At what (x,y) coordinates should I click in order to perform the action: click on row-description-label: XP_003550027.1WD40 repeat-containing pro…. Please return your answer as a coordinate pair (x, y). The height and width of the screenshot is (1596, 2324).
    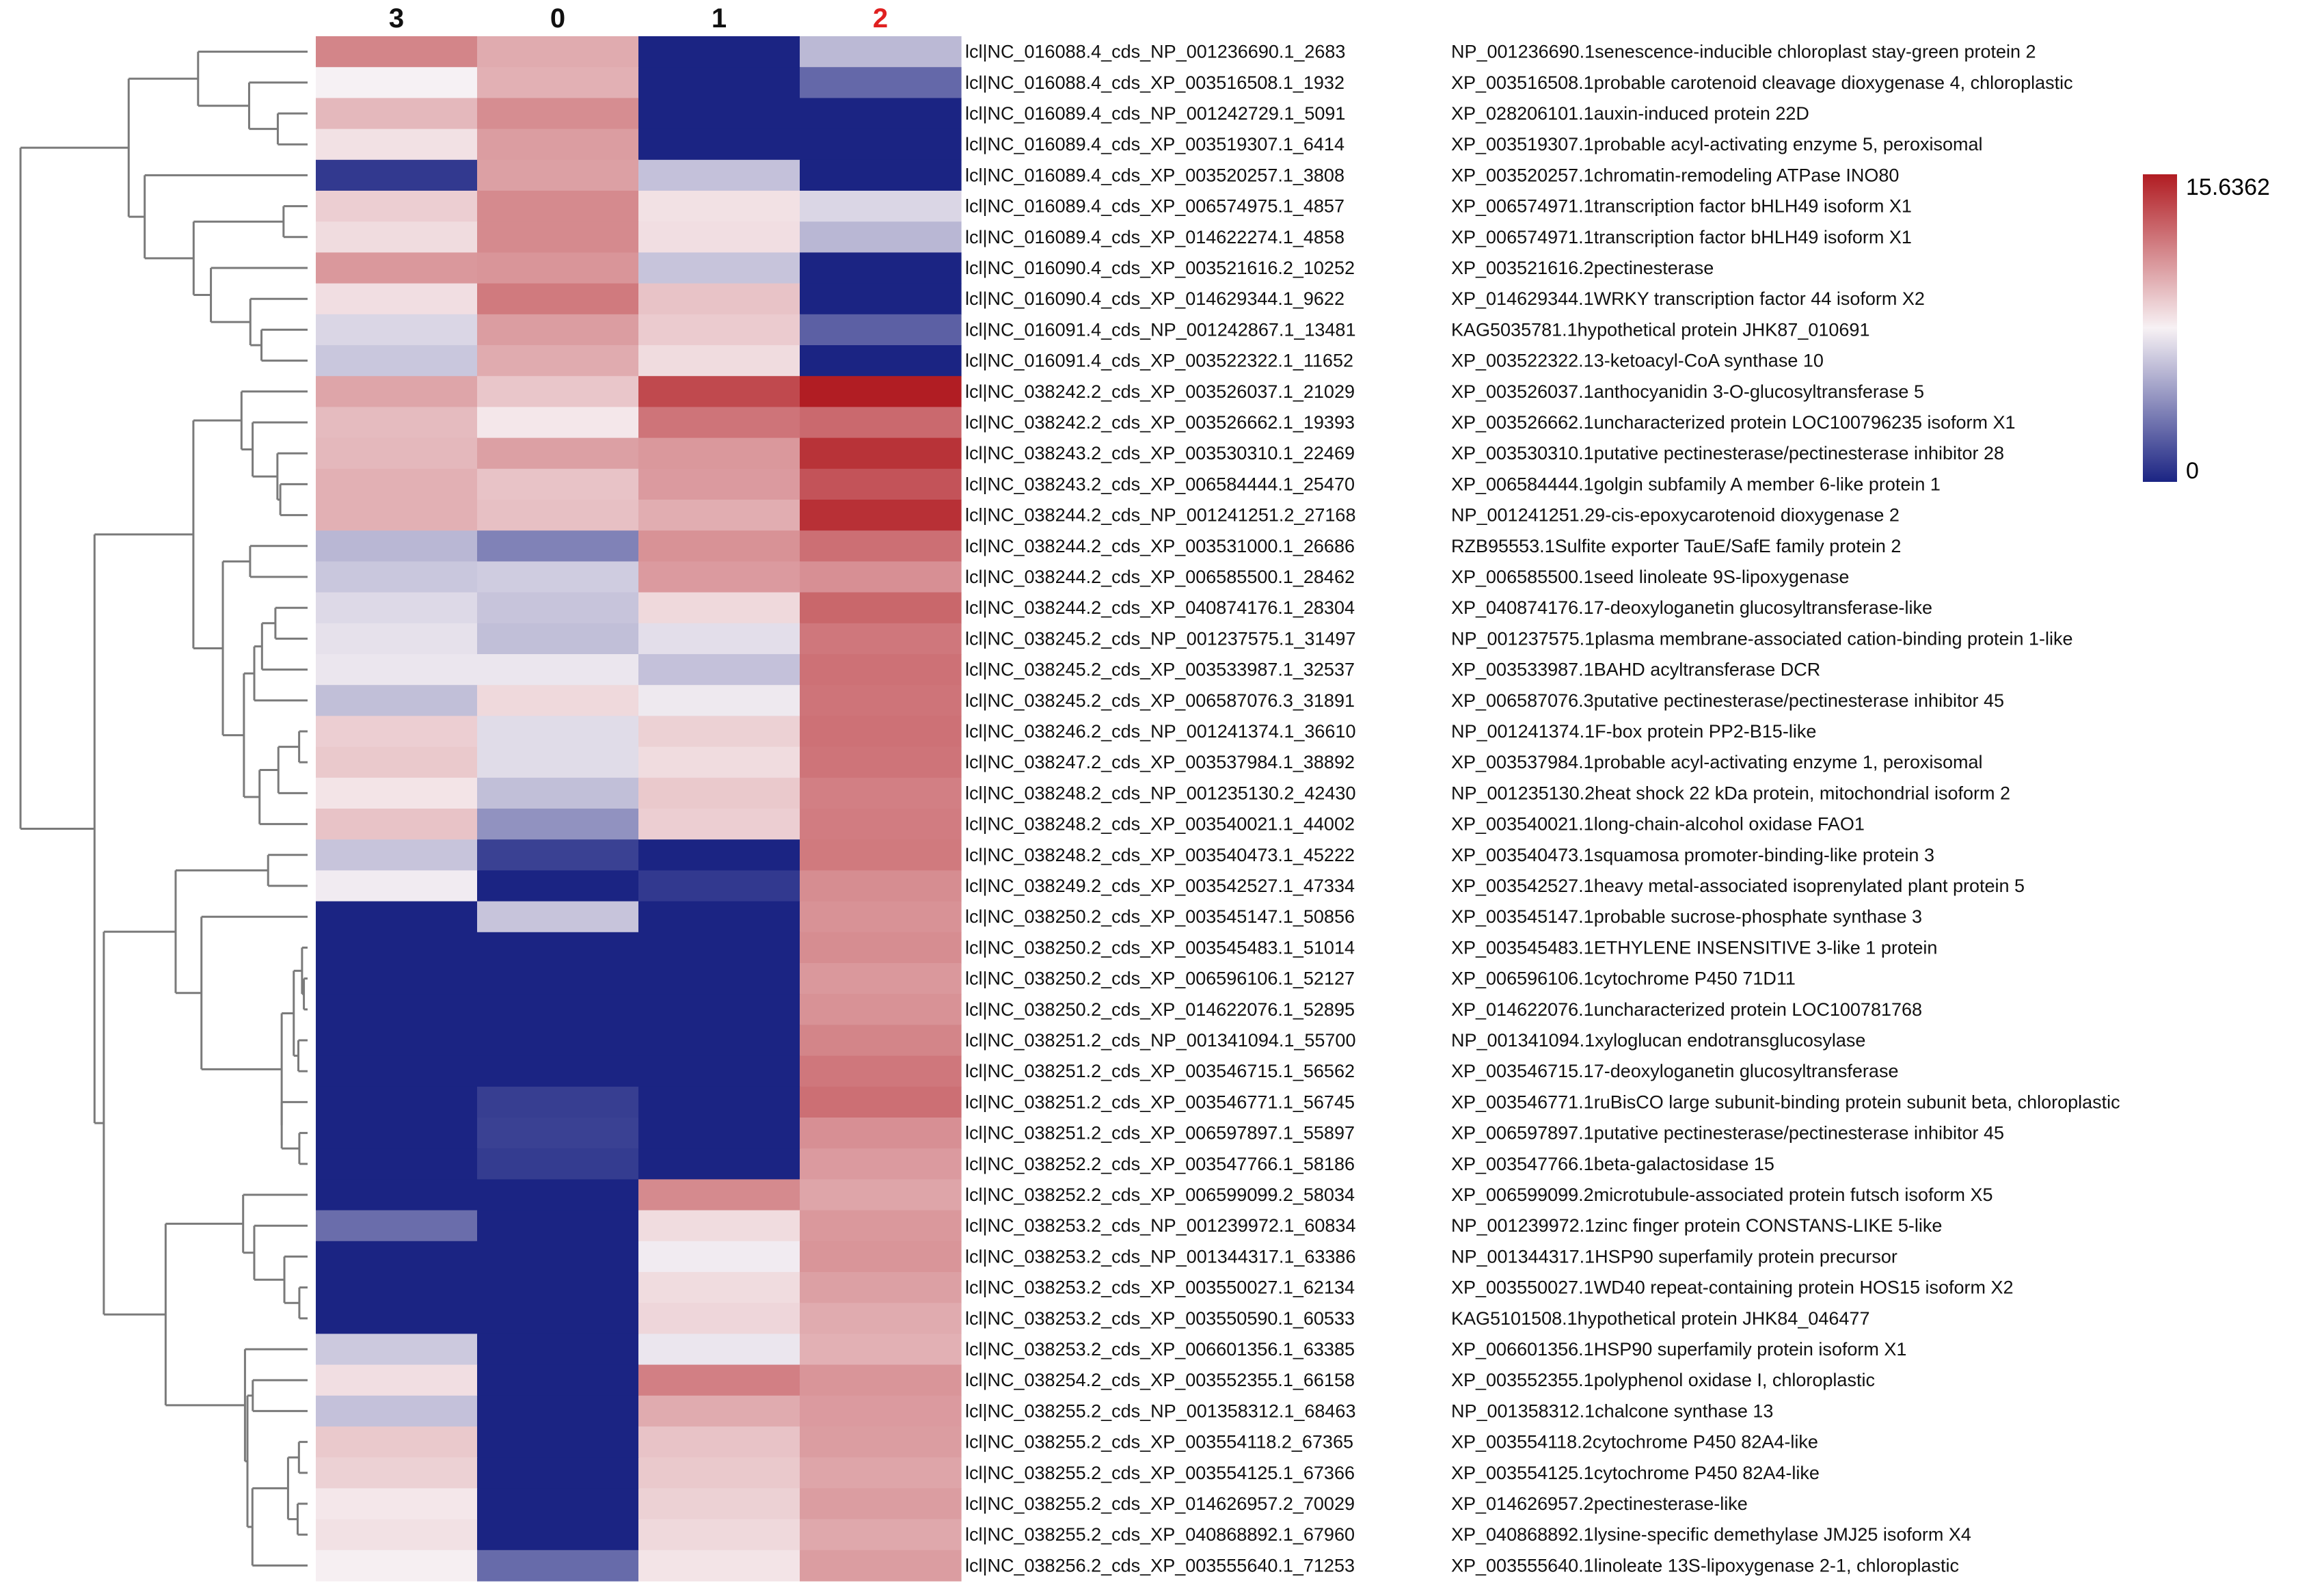
    Looking at the image, I should click on (1732, 1288).